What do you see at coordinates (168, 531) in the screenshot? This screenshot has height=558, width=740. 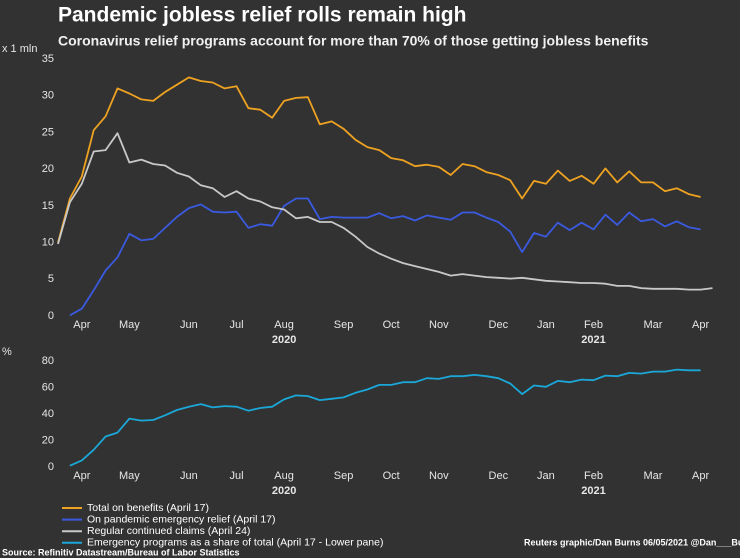 I see `legend-label: Regular continued claims (April 24)` at bounding box center [168, 531].